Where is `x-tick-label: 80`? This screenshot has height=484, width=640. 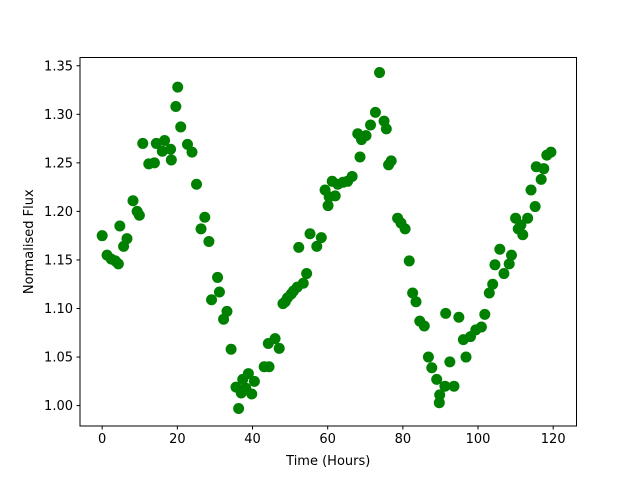 x-tick-label: 80 is located at coordinates (403, 439).